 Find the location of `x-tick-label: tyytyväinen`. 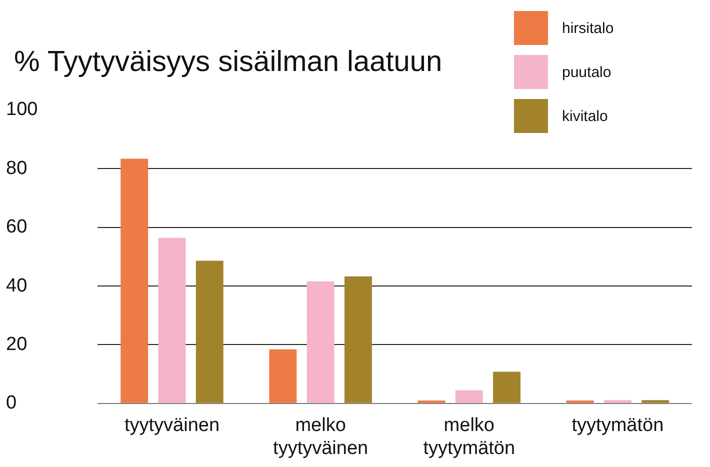

x-tick-label: tyytyväinen is located at coordinates (172, 425).